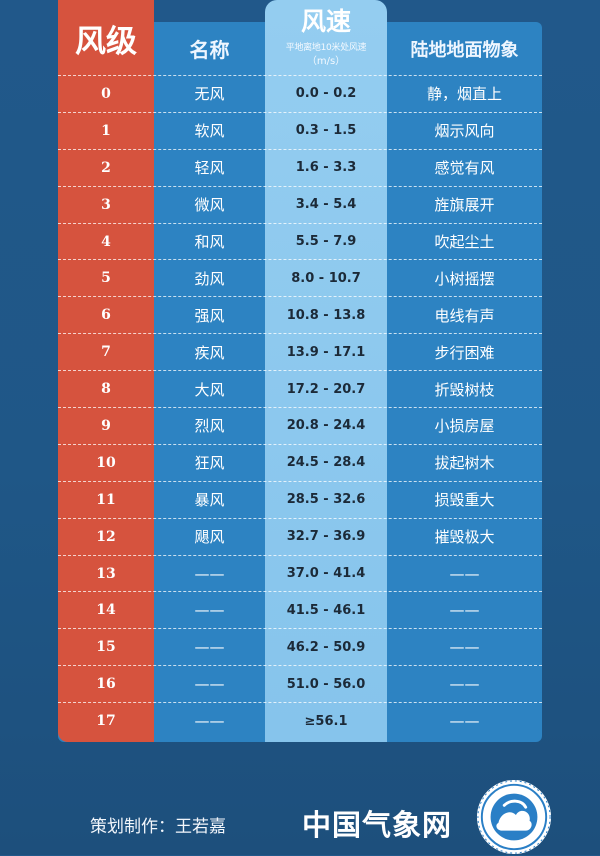  Describe the element at coordinates (514, 817) in the screenshot. I see `cma-logo-icon` at that location.